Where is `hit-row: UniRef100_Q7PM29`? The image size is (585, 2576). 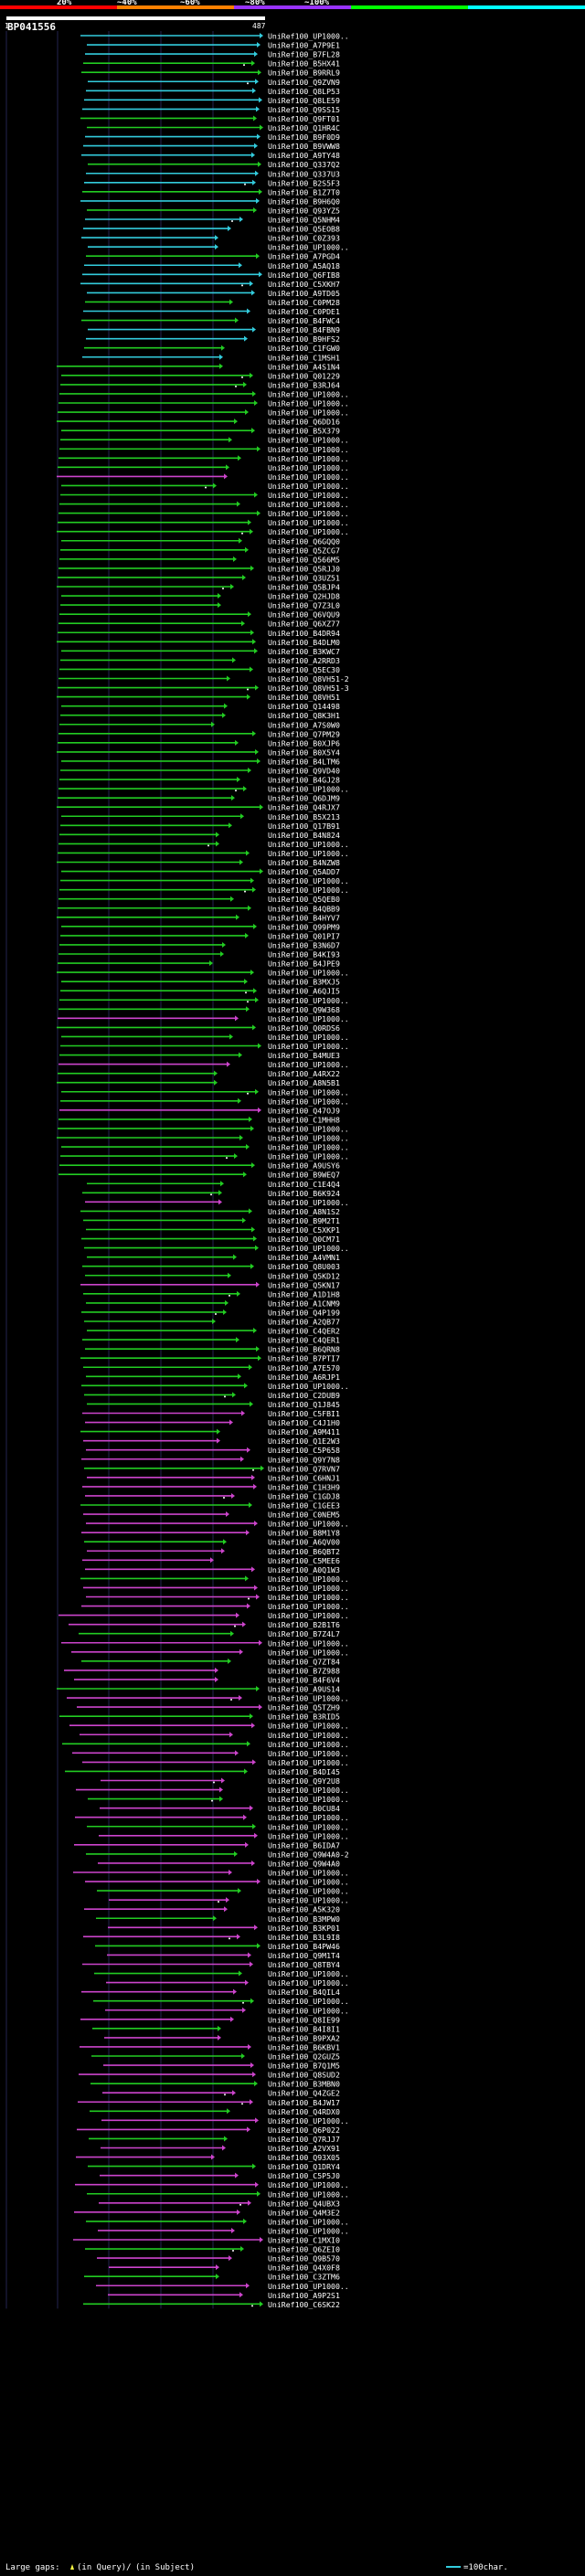
hit-row: UniRef100_Q7PM29 is located at coordinates (199, 733).